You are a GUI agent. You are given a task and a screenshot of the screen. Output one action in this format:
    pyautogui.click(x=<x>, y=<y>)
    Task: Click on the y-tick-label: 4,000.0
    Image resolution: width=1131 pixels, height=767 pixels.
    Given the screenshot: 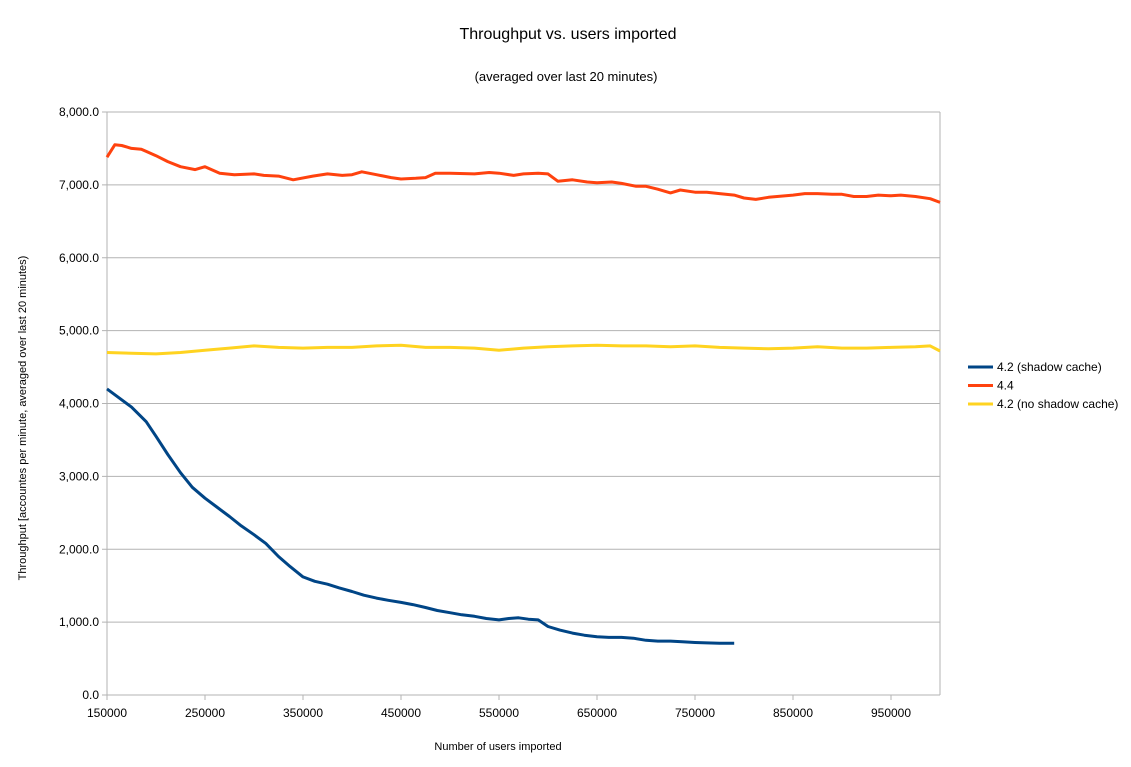 What is the action you would take?
    pyautogui.click(x=79, y=404)
    